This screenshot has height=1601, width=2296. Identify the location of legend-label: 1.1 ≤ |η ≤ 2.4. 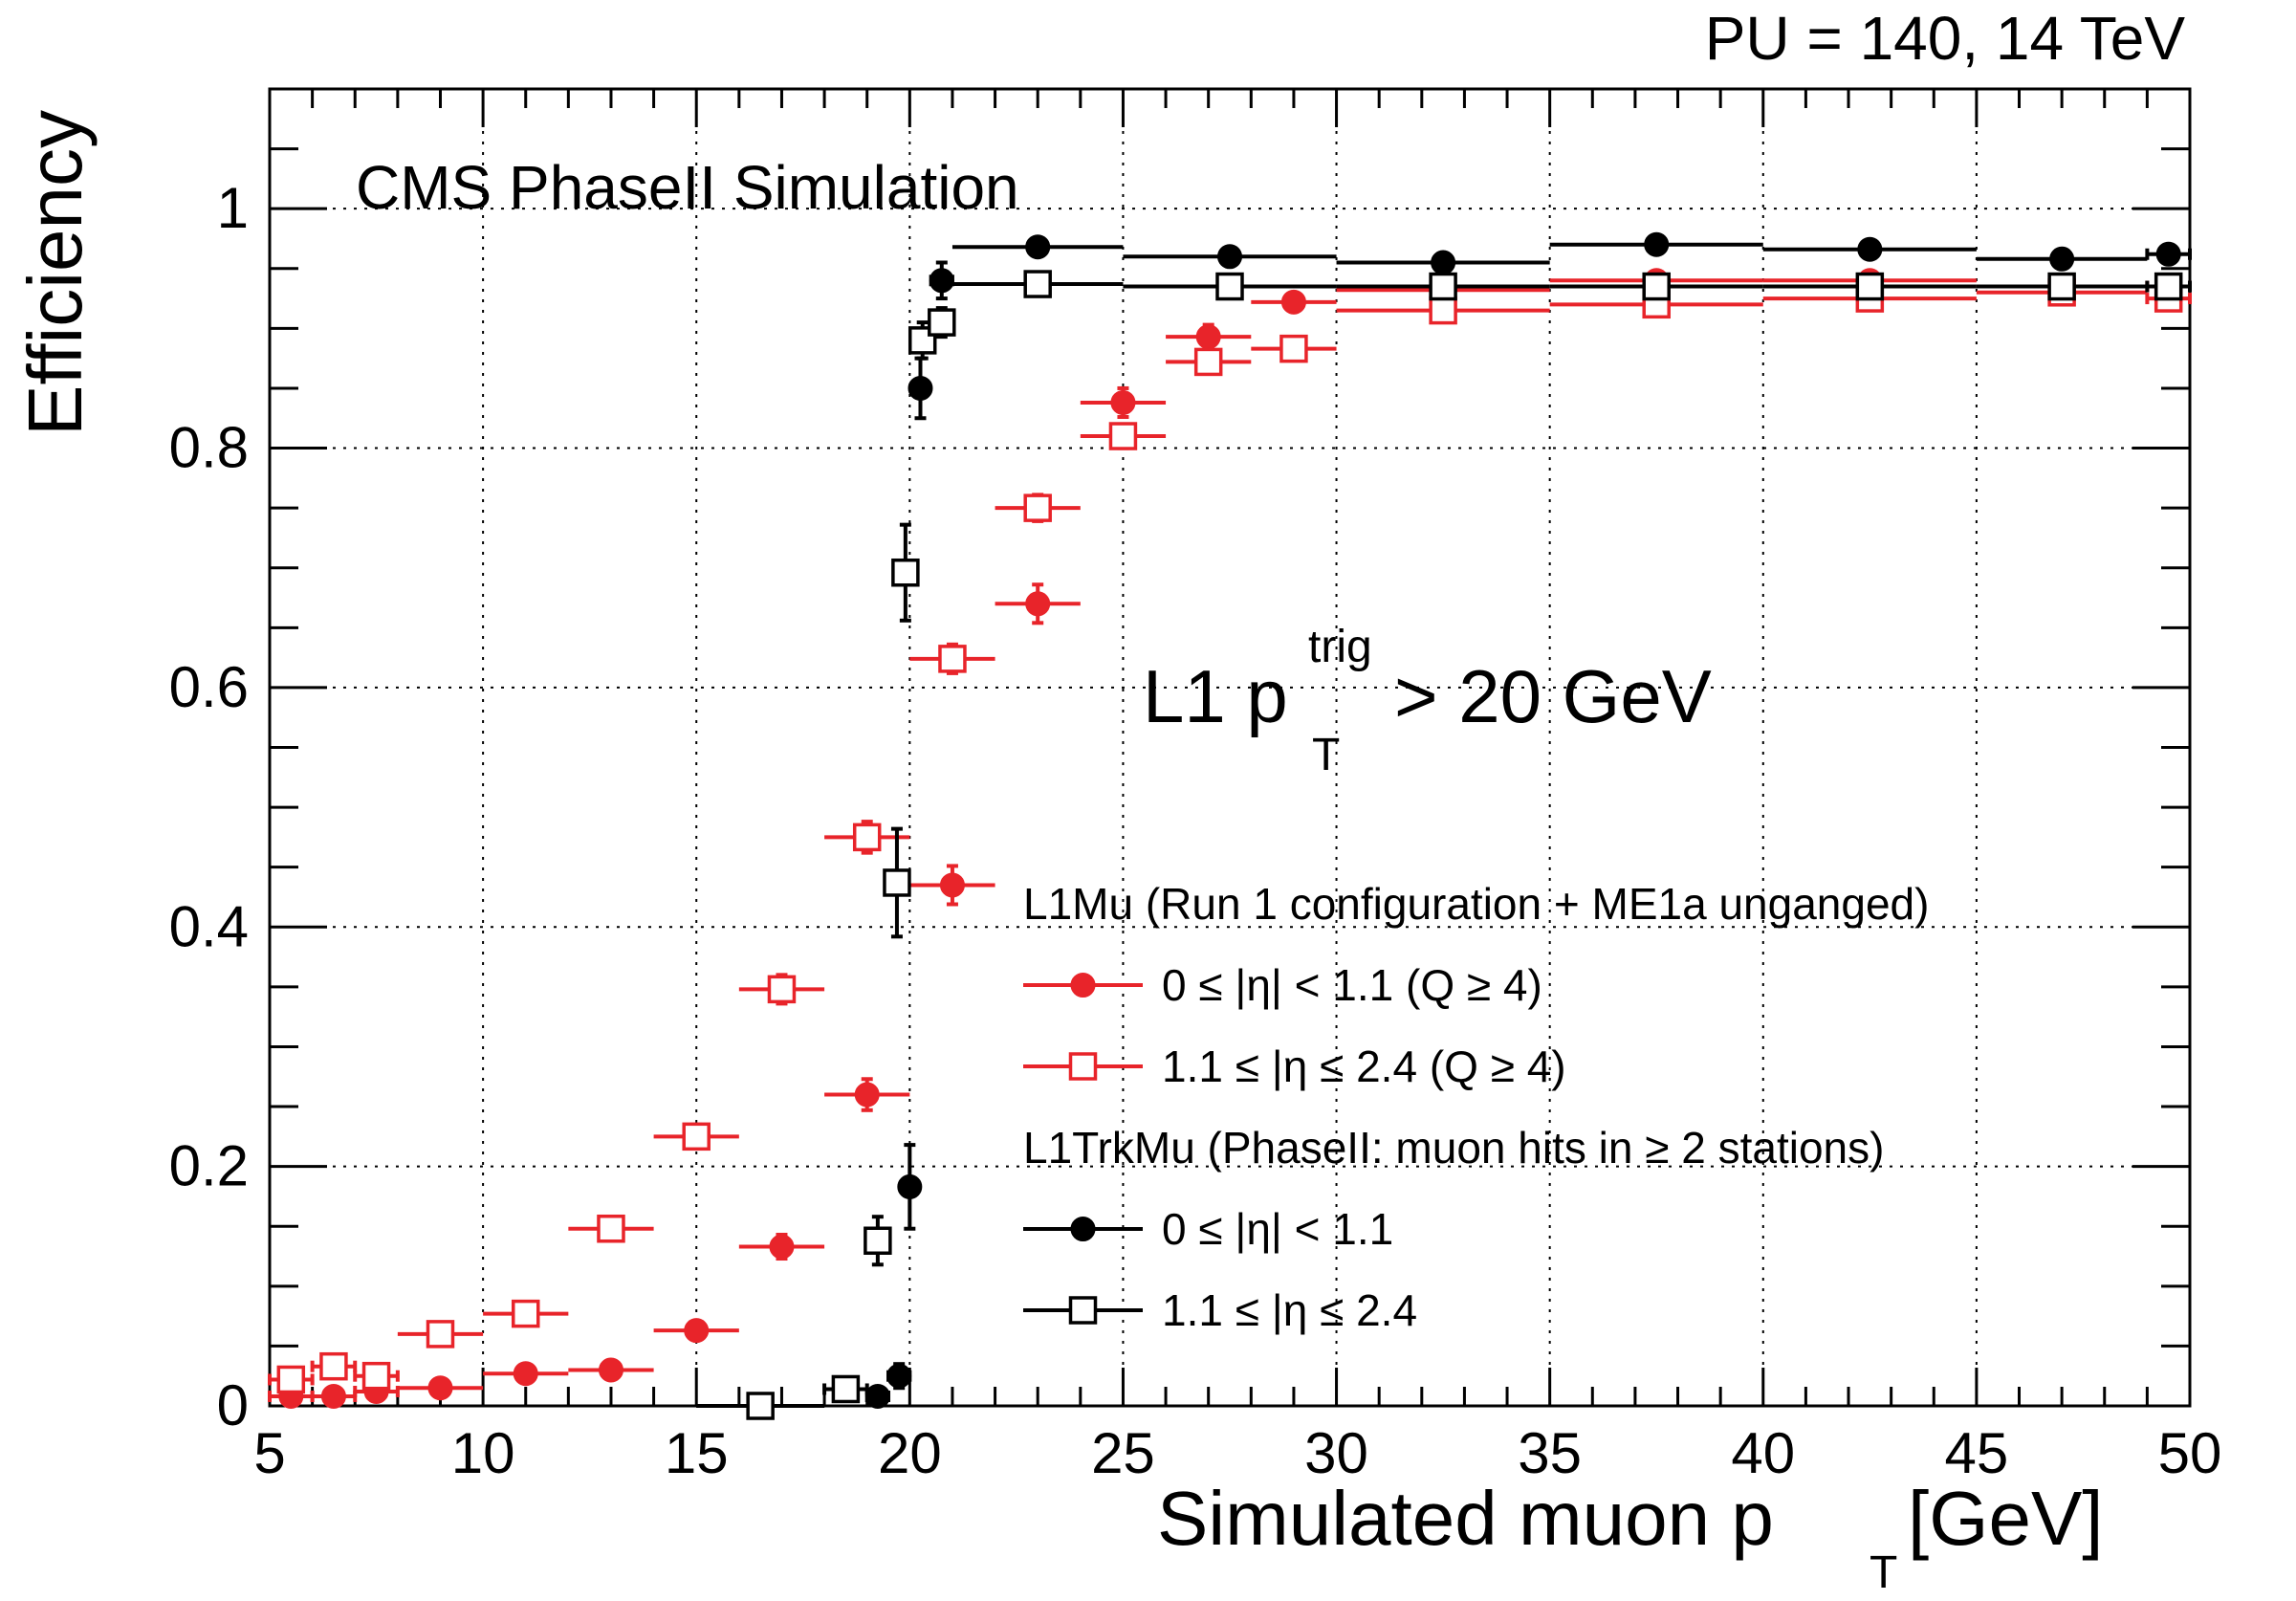
(1289, 1310).